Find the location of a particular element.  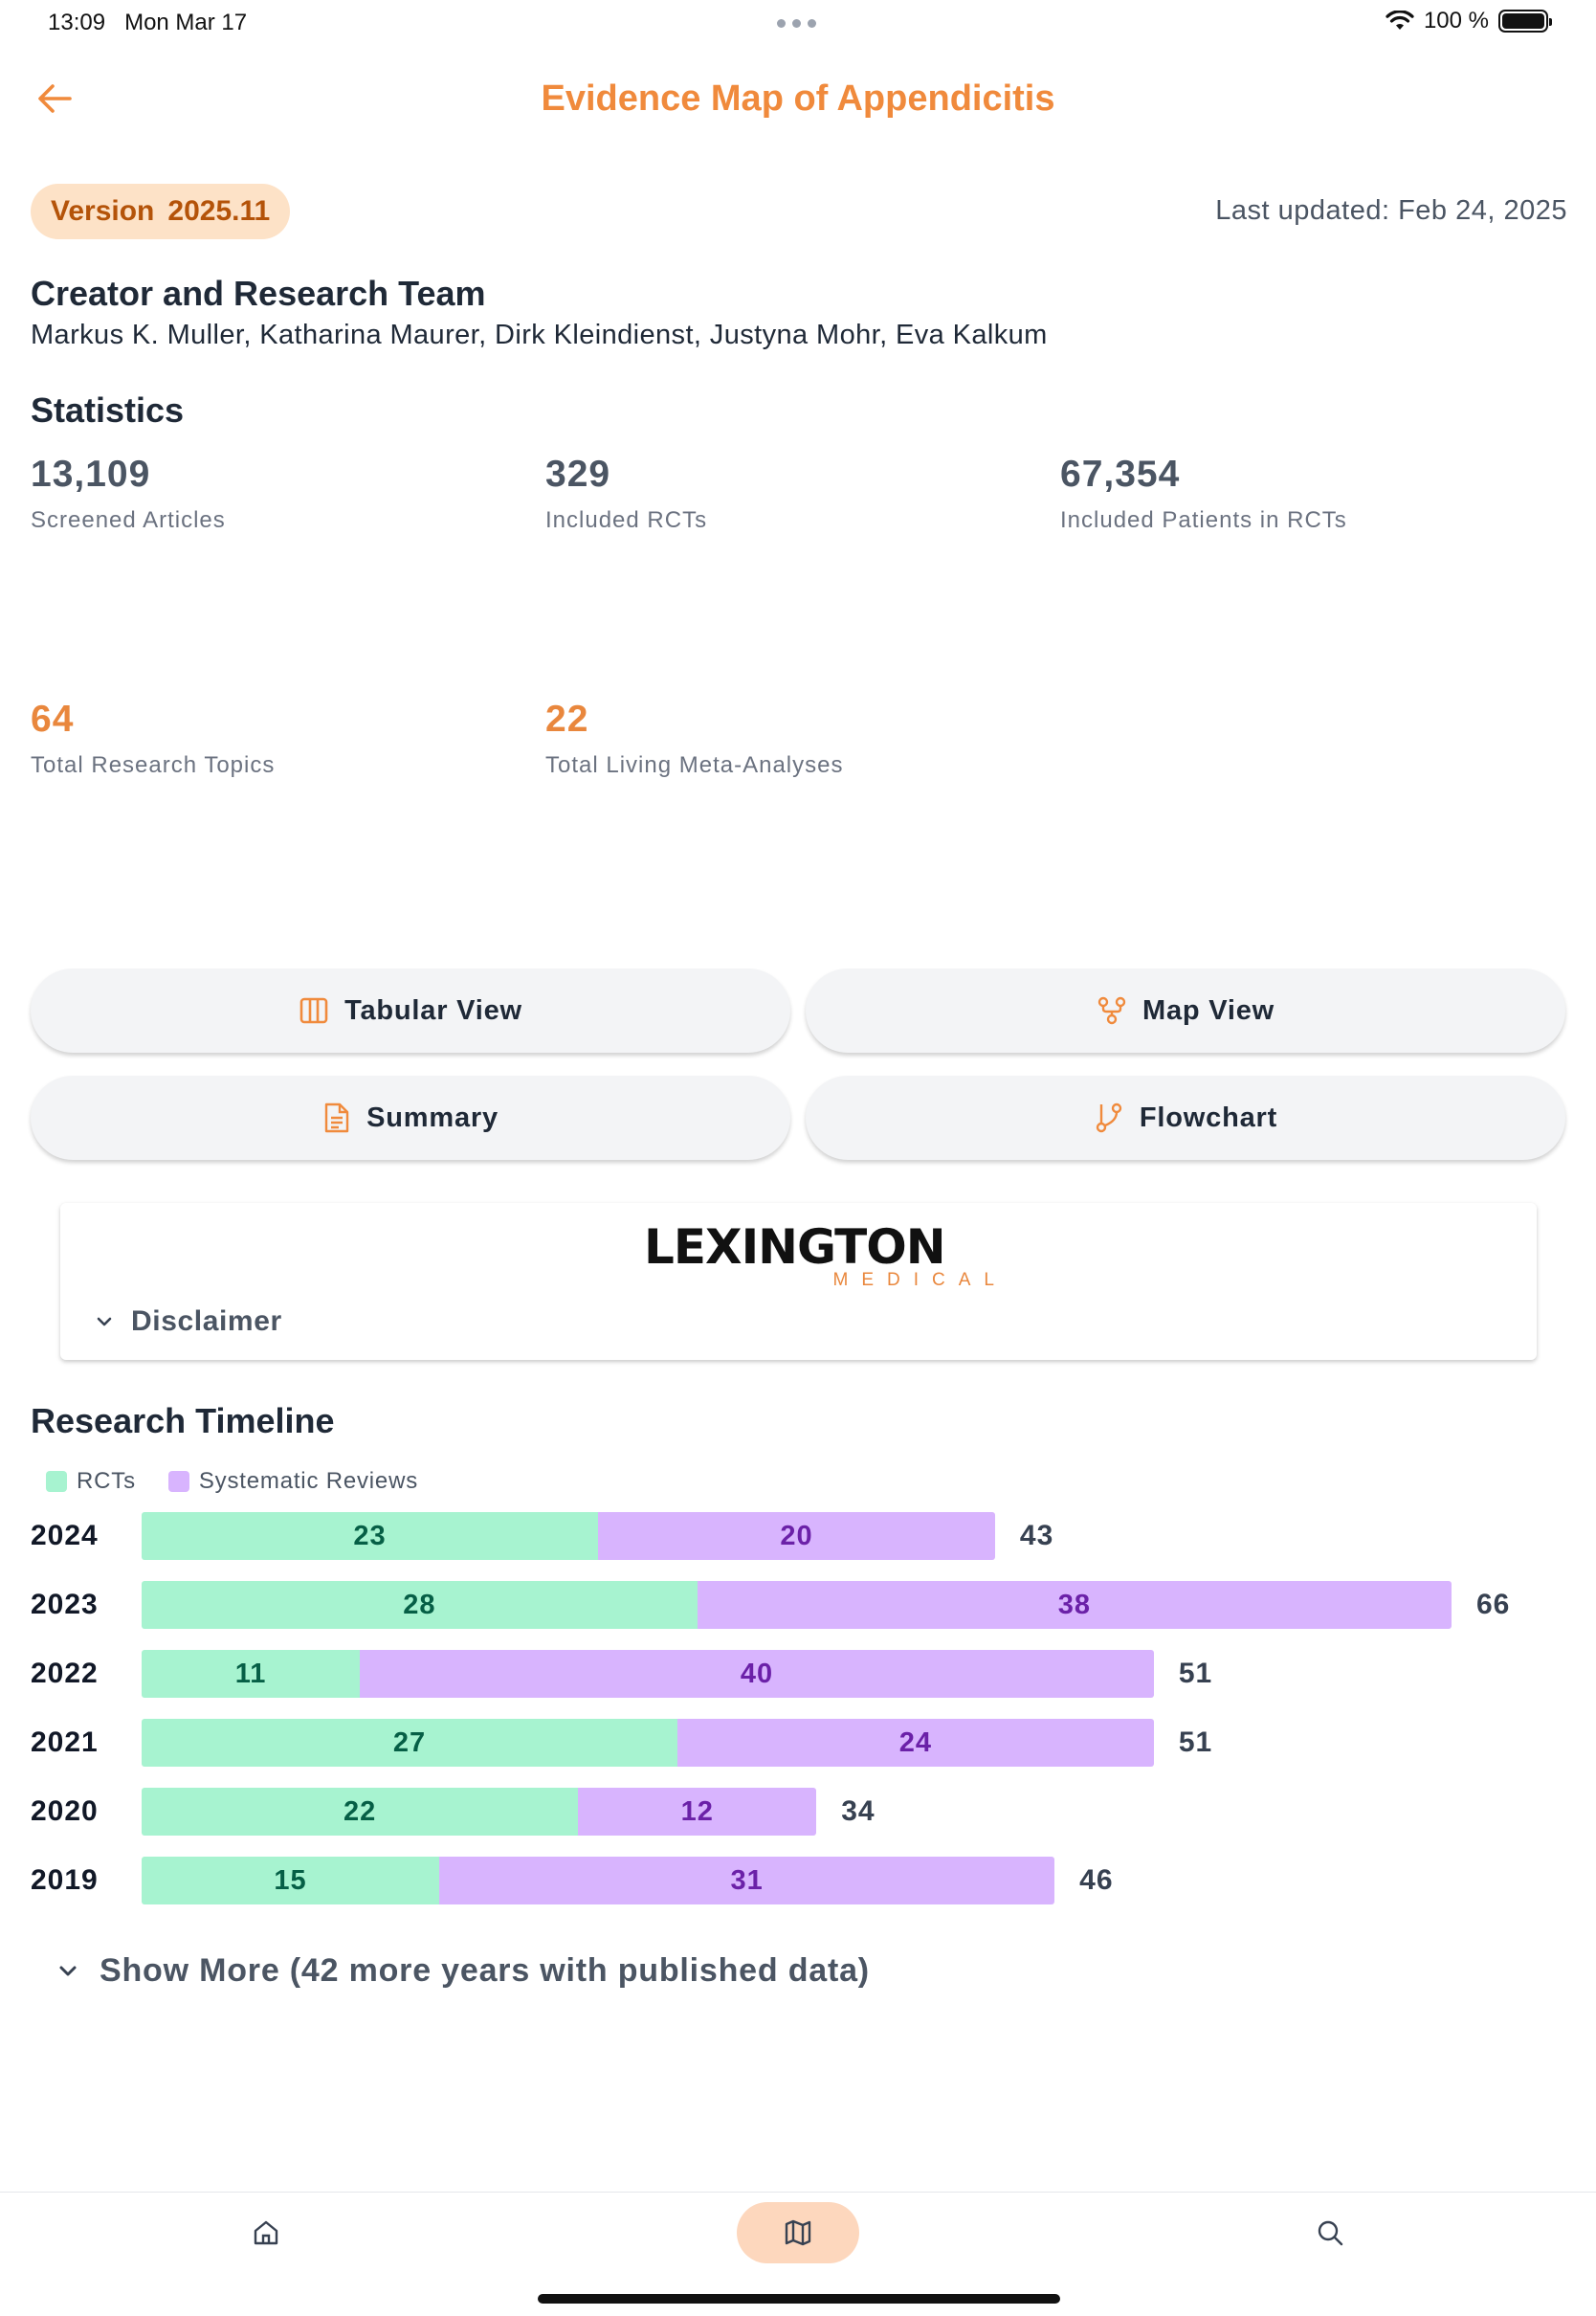

search-icon is located at coordinates (1331, 2233).